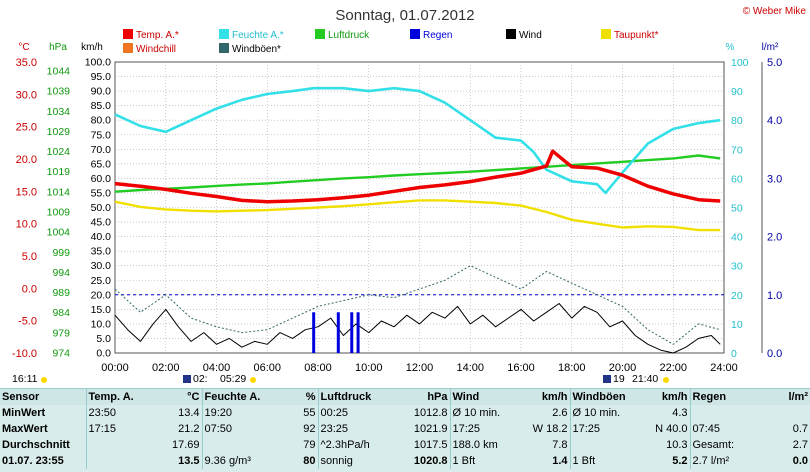 This screenshot has height=472, width=810. Describe the element at coordinates (26, 225) in the screenshot. I see `temp-tick-label: 10.0` at that location.